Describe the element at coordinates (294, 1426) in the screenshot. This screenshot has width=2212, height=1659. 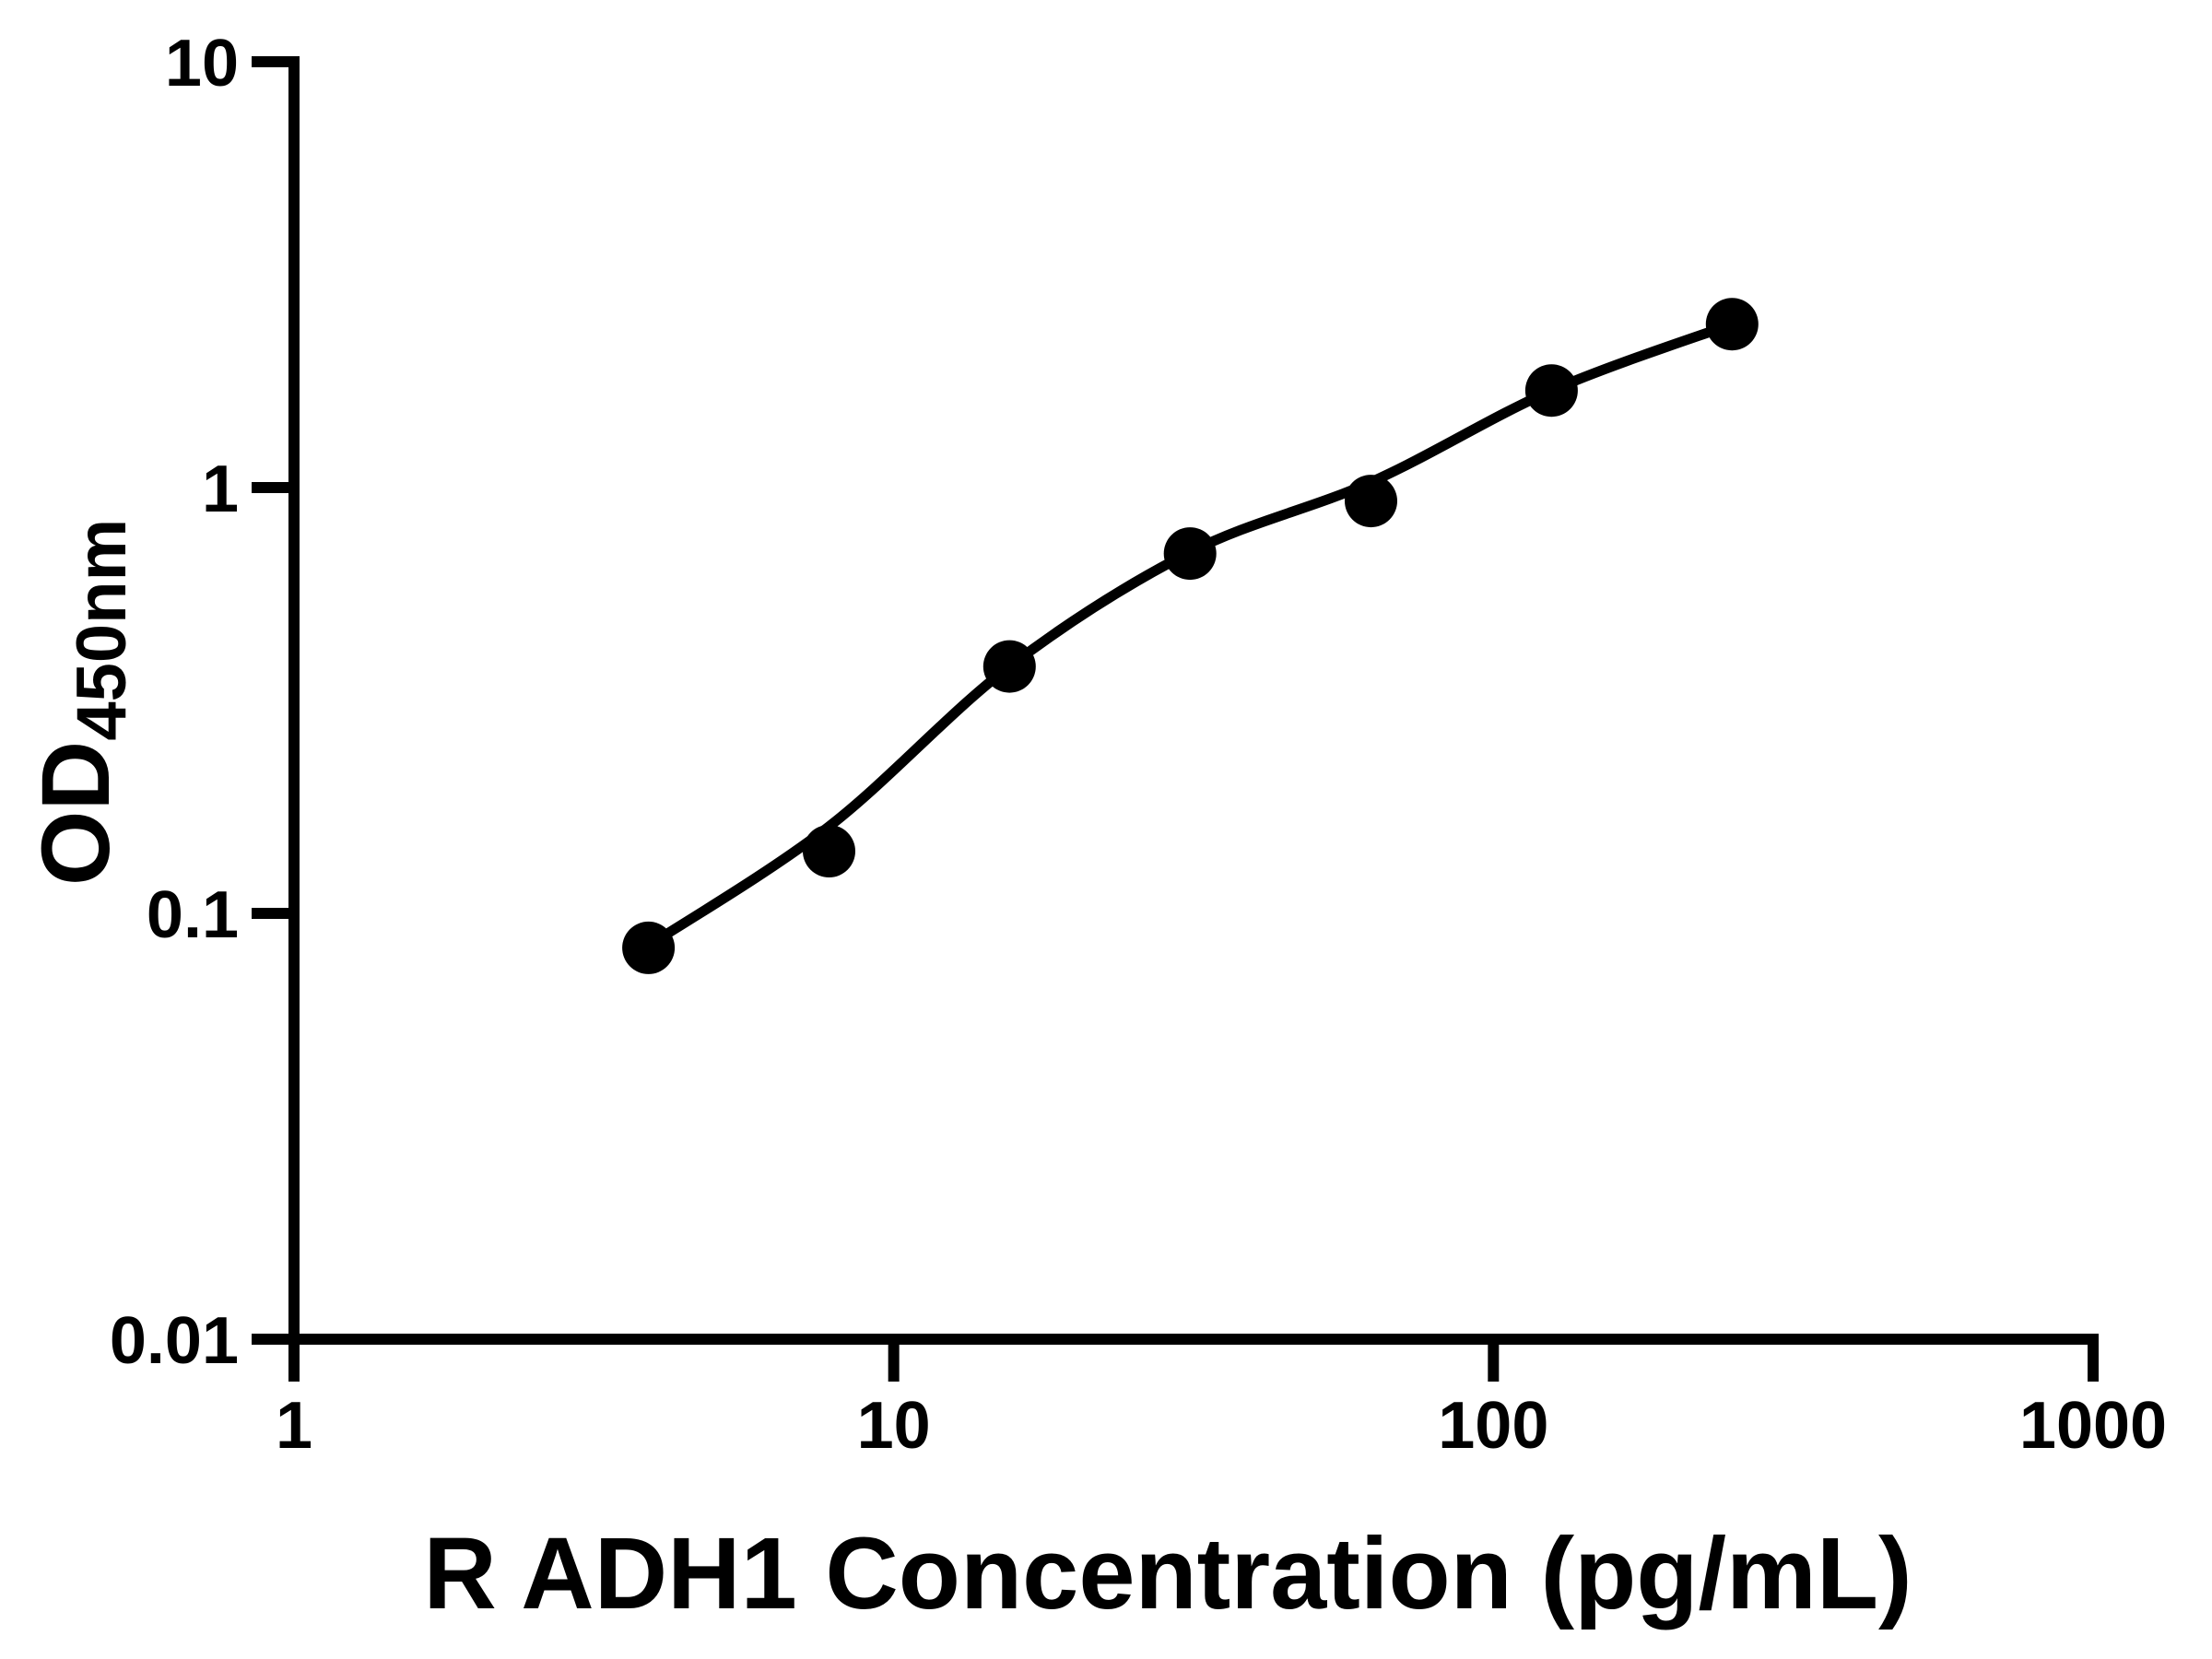
I see `x-tick-label: 1` at that location.